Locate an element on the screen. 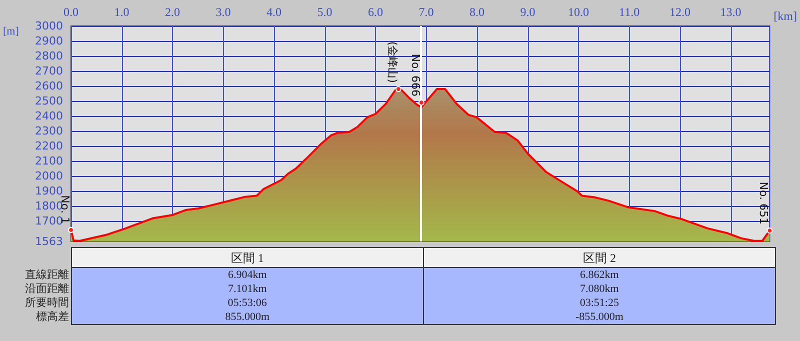 This screenshot has width=800, height=341. x-tick-label: 12.0 is located at coordinates (680, 12).